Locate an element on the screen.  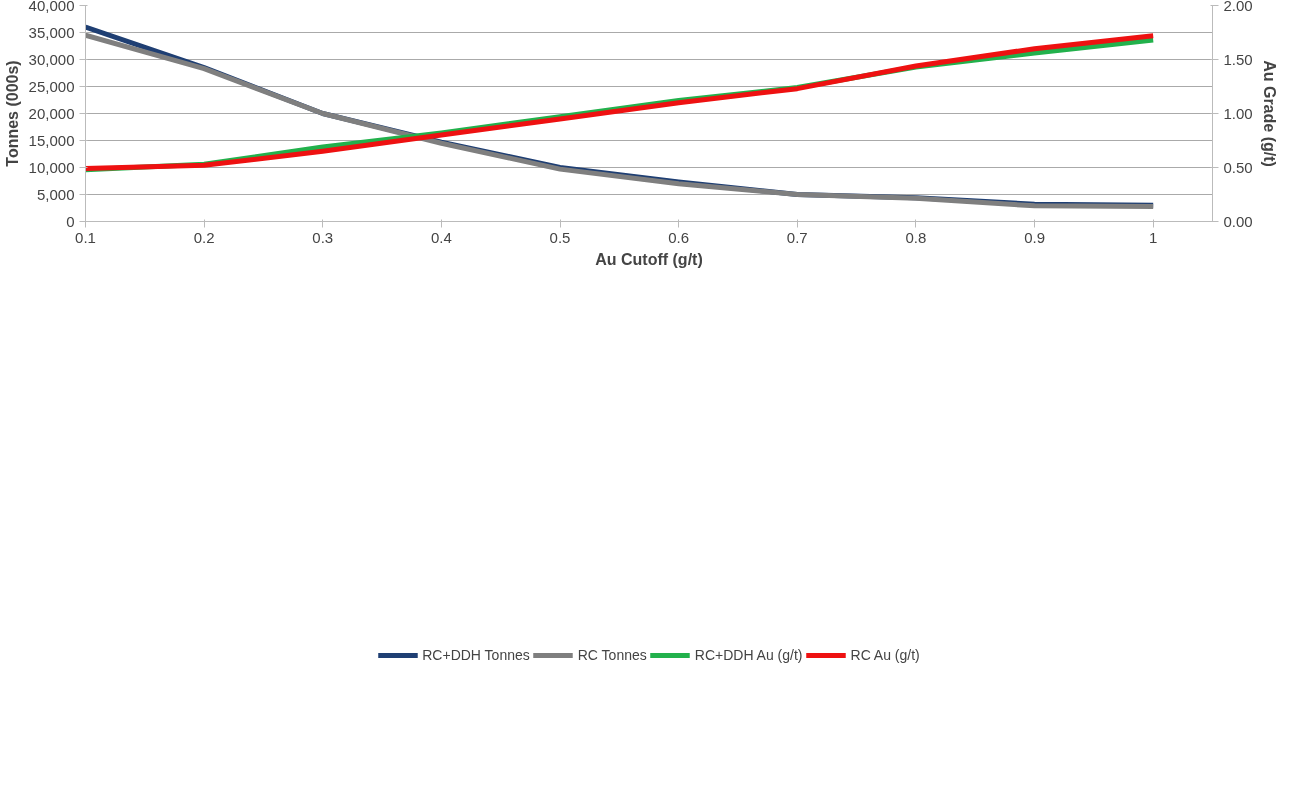
y2-tick-label: 1.00 is located at coordinates (1238, 113).